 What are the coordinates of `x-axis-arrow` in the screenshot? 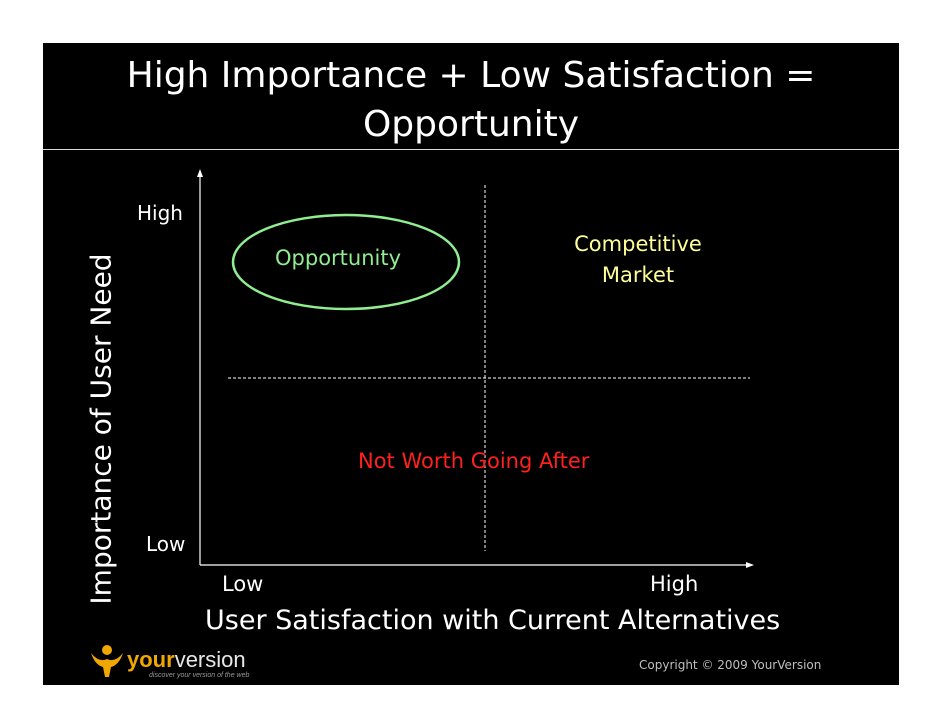 It's located at (750, 565).